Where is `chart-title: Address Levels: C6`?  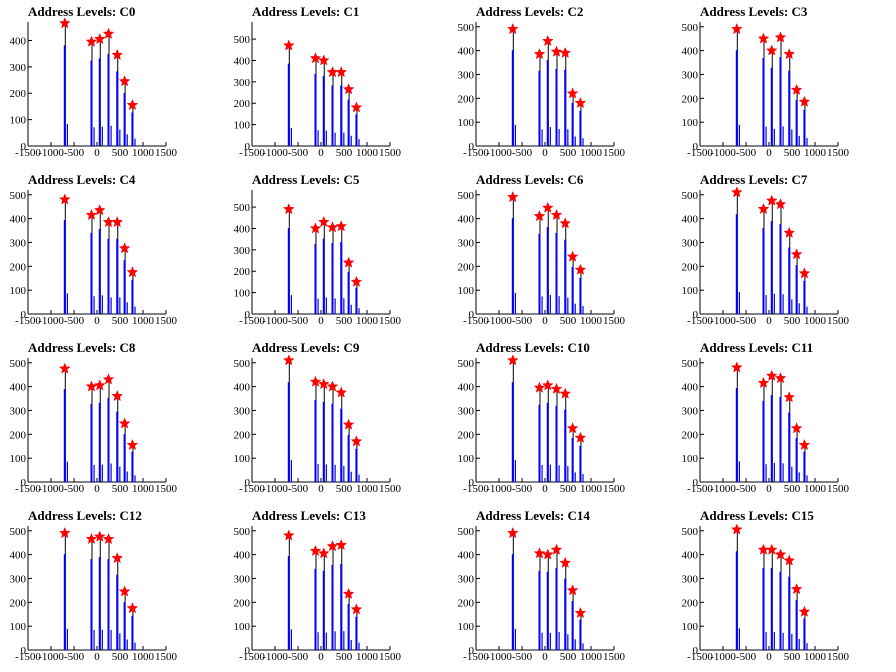 chart-title: Address Levels: C6 is located at coordinates (530, 179).